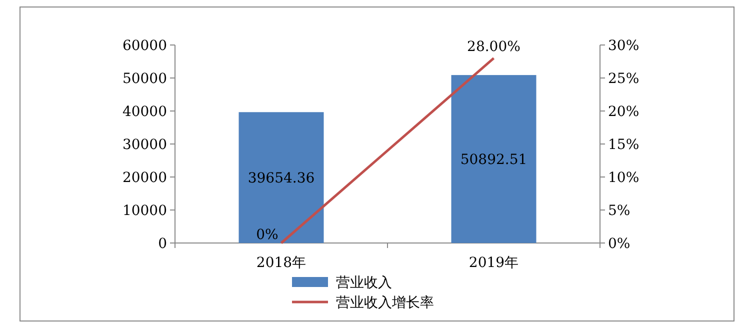 This screenshot has width=754, height=330. What do you see at coordinates (144, 211) in the screenshot?
I see `y-tick-label: 10000` at bounding box center [144, 211].